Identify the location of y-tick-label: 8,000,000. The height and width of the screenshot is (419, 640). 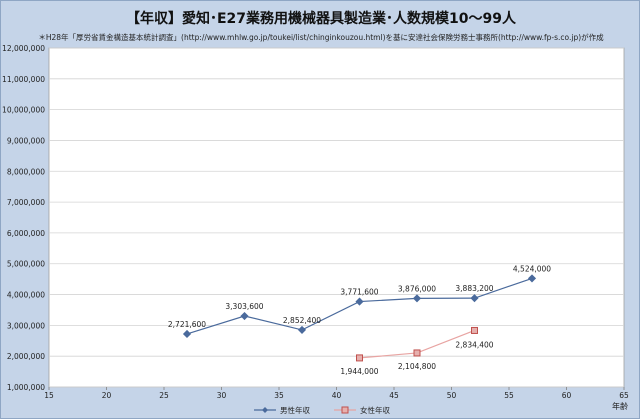
(26, 171).